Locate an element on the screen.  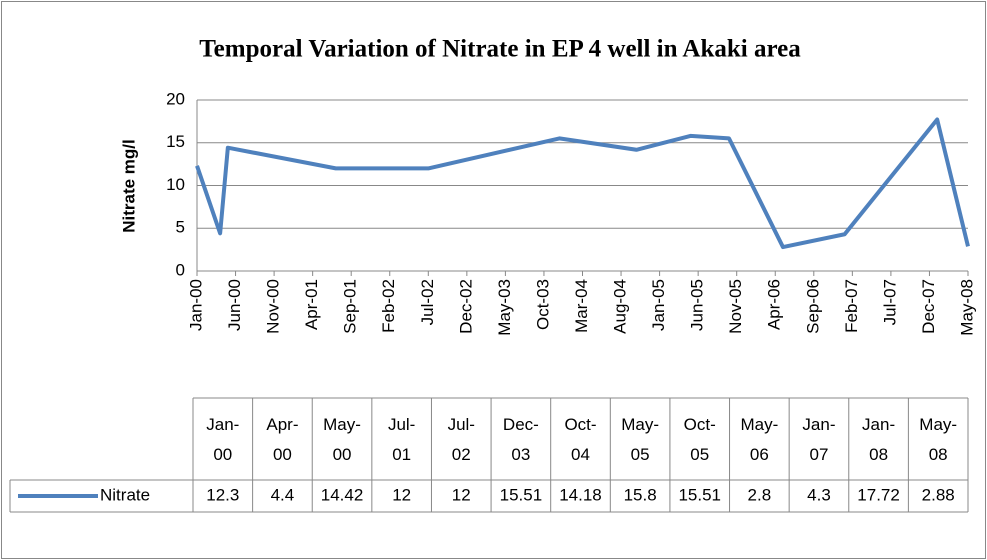
x-tick-label: Mar-04 is located at coordinates (581, 306).